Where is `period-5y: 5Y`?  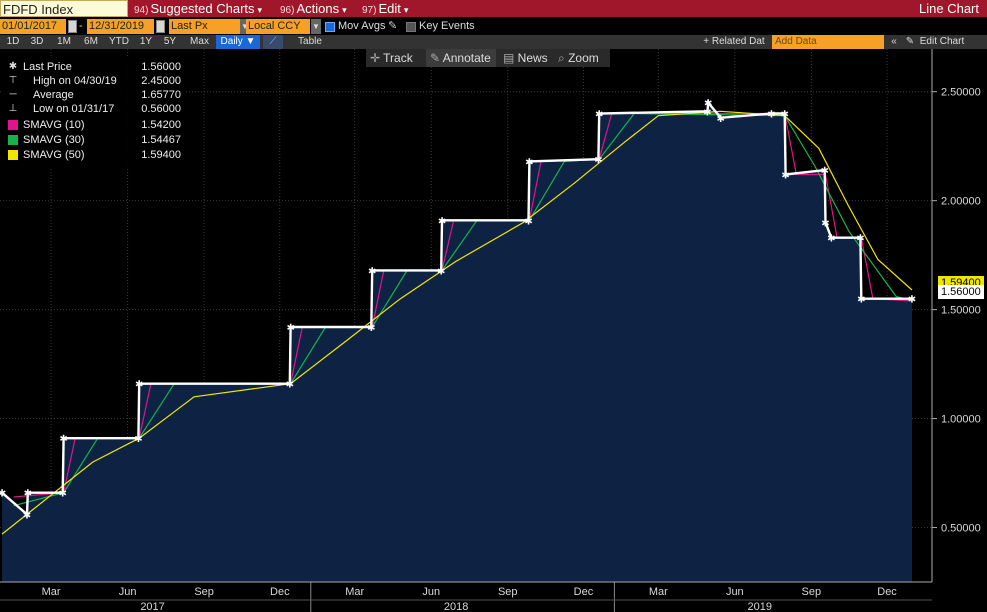 period-5y: 5Y is located at coordinates (170, 41).